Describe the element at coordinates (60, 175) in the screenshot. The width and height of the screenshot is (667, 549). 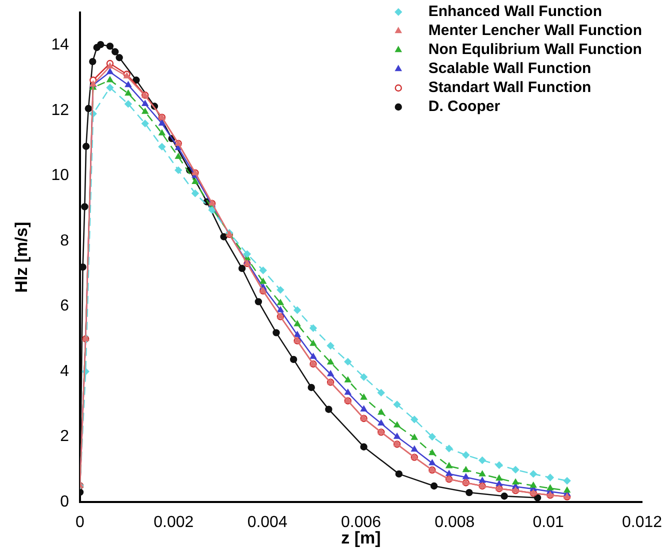
I see `y-tick-label: 10` at that location.